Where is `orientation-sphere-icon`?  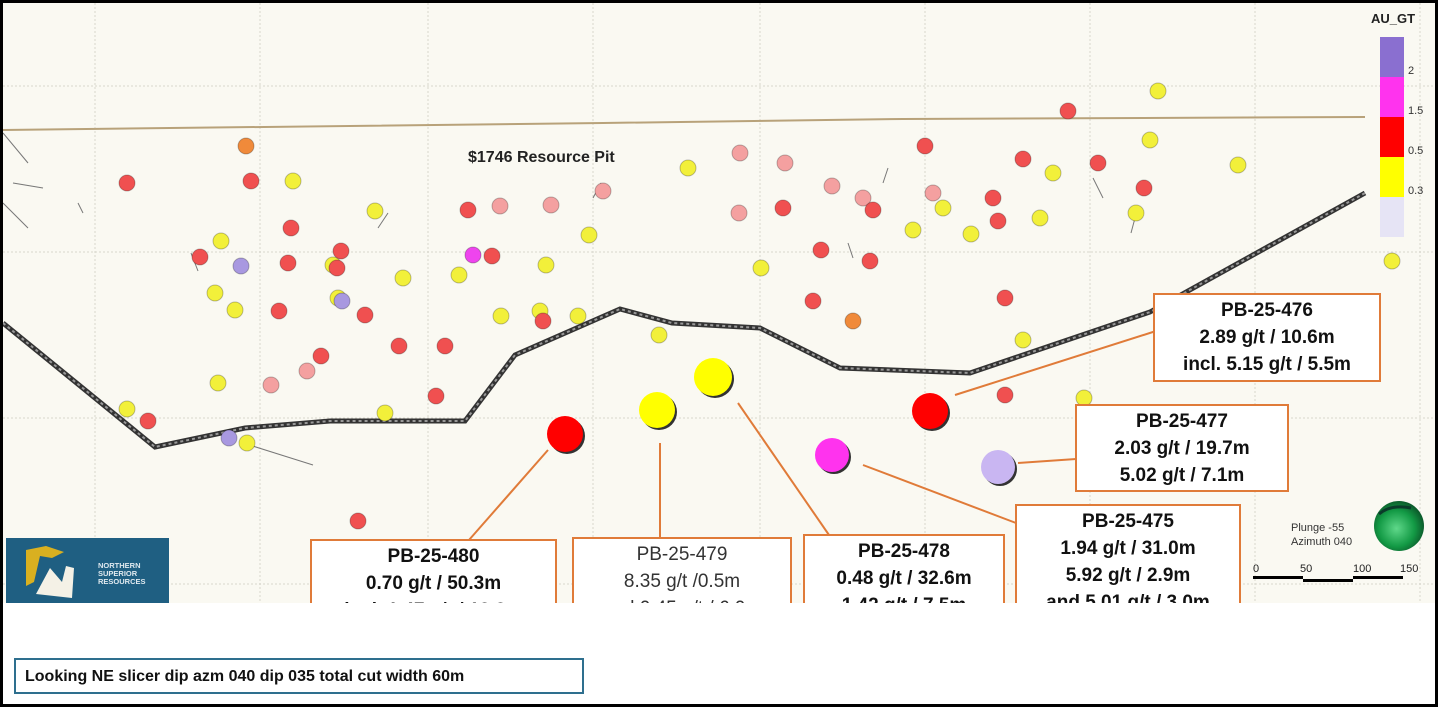 orientation-sphere-icon is located at coordinates (1399, 526).